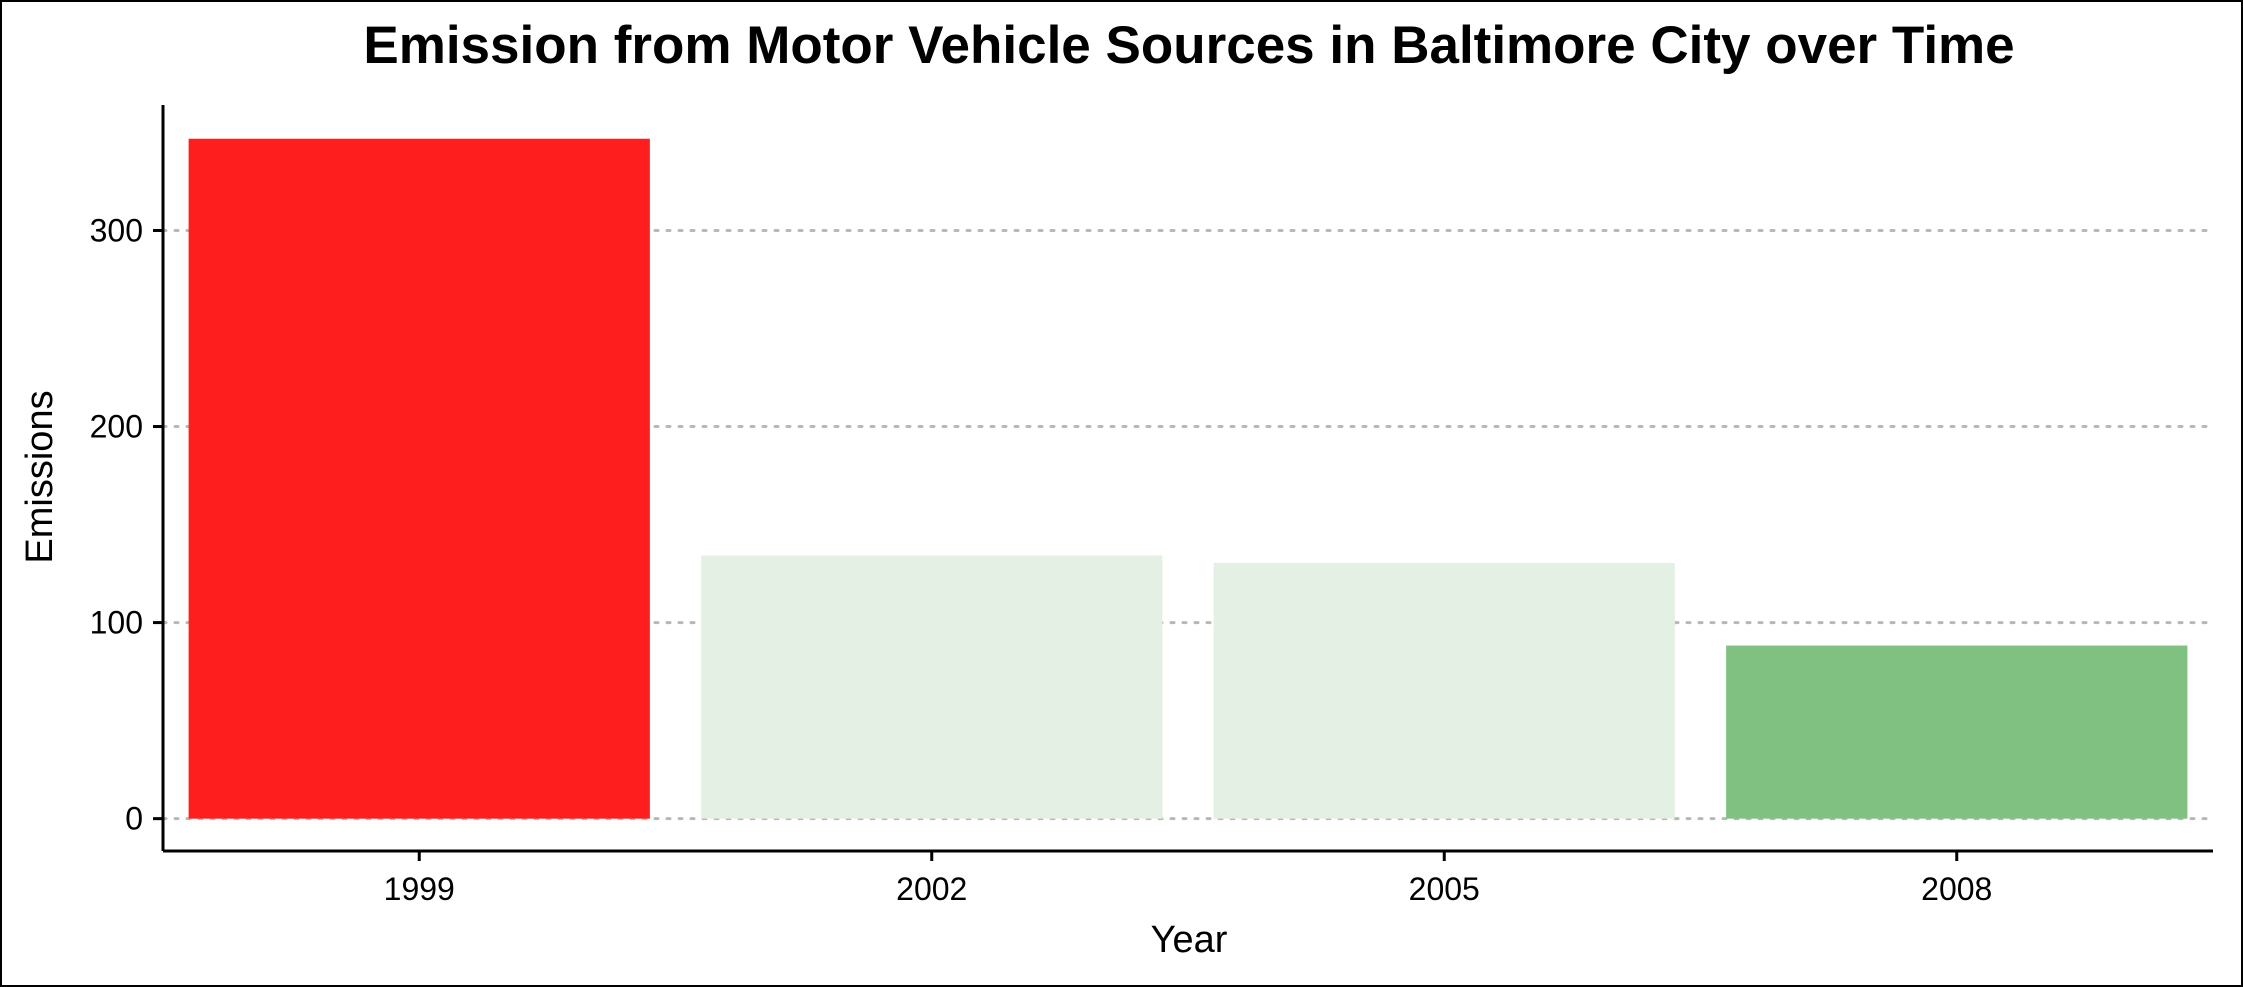 This screenshot has width=2243, height=987. I want to click on x-axis-title: Year, so click(1189, 940).